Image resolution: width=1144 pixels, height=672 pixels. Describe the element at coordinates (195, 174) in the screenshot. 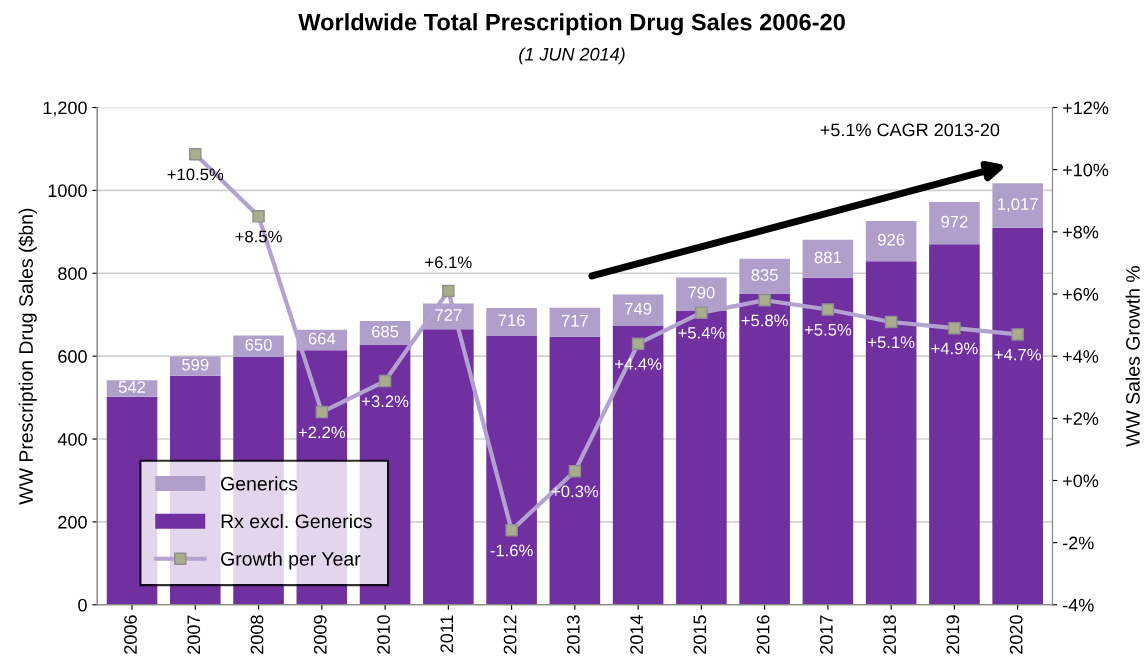

I see `data-label: +10.5%` at that location.